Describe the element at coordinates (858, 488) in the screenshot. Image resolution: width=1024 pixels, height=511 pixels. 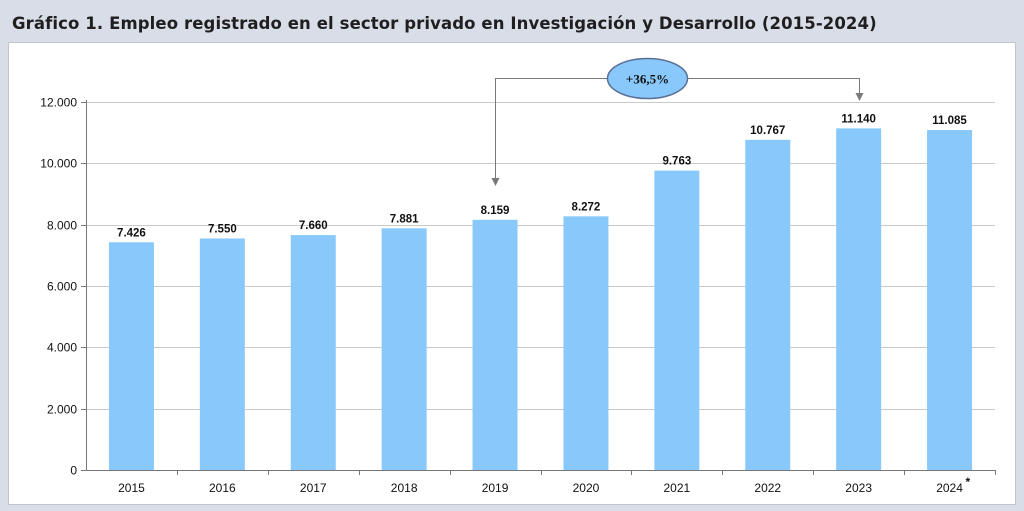
I see `x-tick-label-2023: 2023` at that location.